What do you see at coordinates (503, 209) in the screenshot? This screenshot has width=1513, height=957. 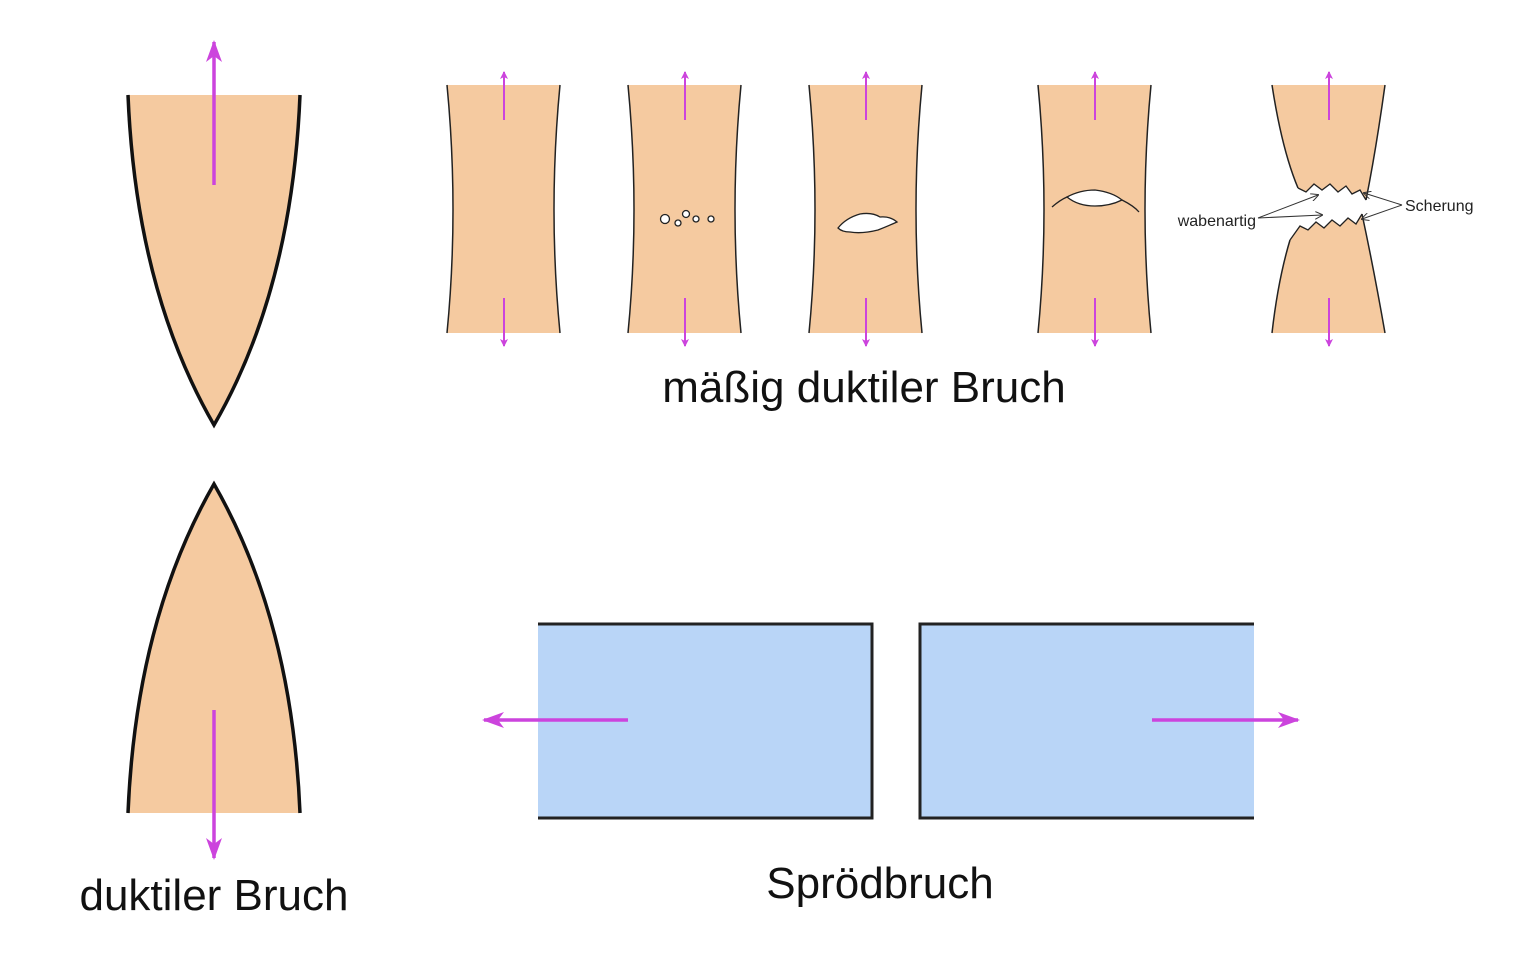 I see `stage-1-necking` at bounding box center [503, 209].